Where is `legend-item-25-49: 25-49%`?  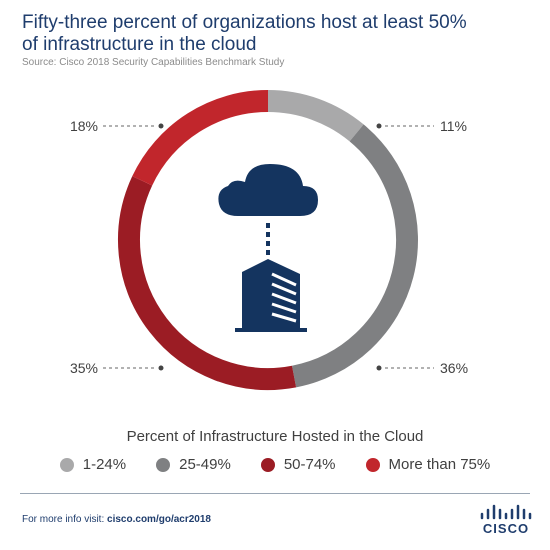 legend-item-25-49: 25-49% is located at coordinates (193, 464).